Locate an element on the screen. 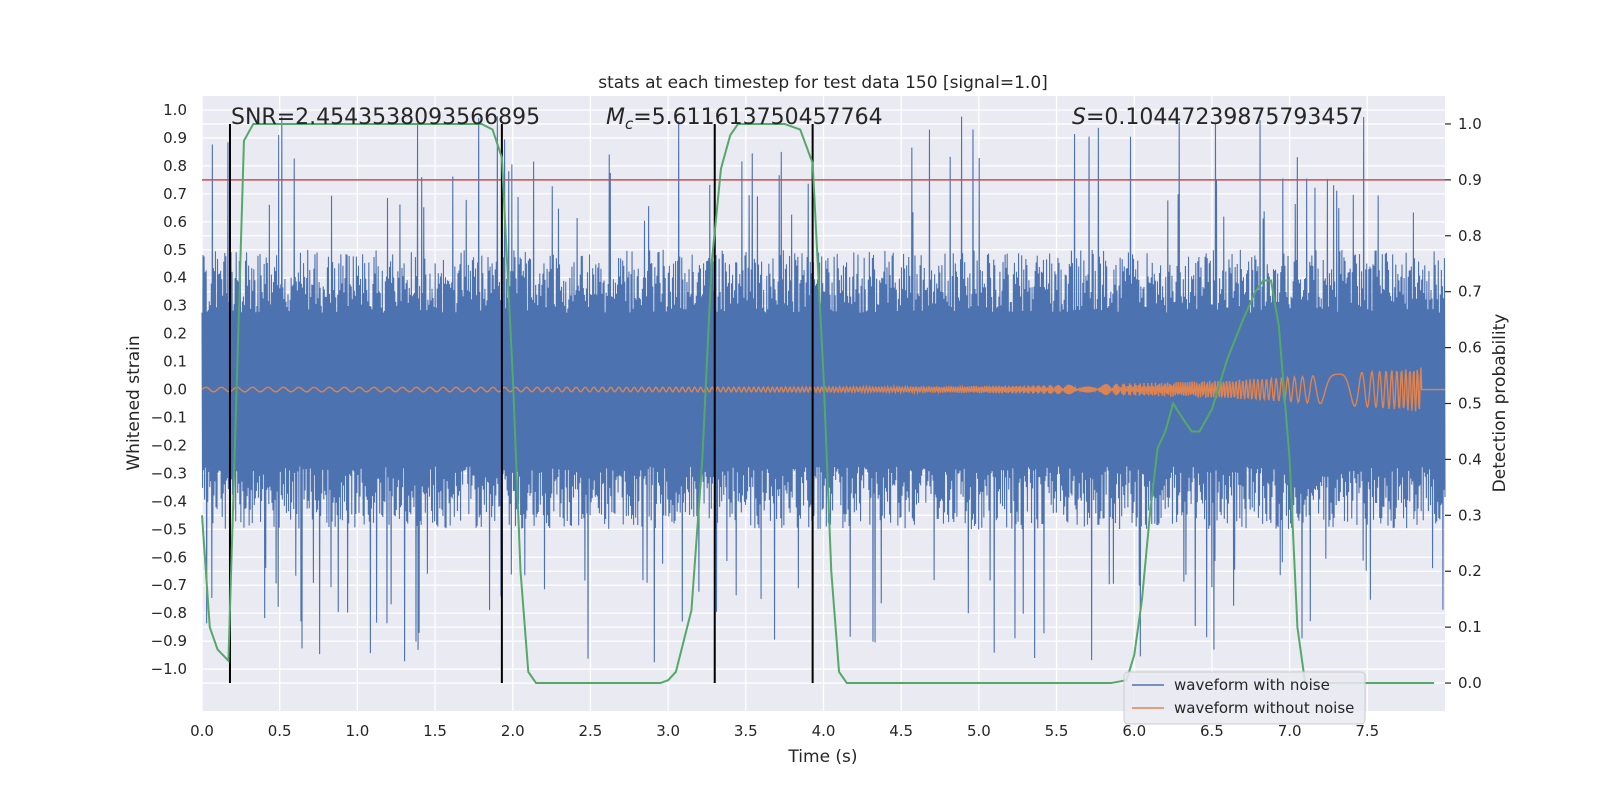 The image size is (1600, 800). legend-box is located at coordinates (1244, 698).